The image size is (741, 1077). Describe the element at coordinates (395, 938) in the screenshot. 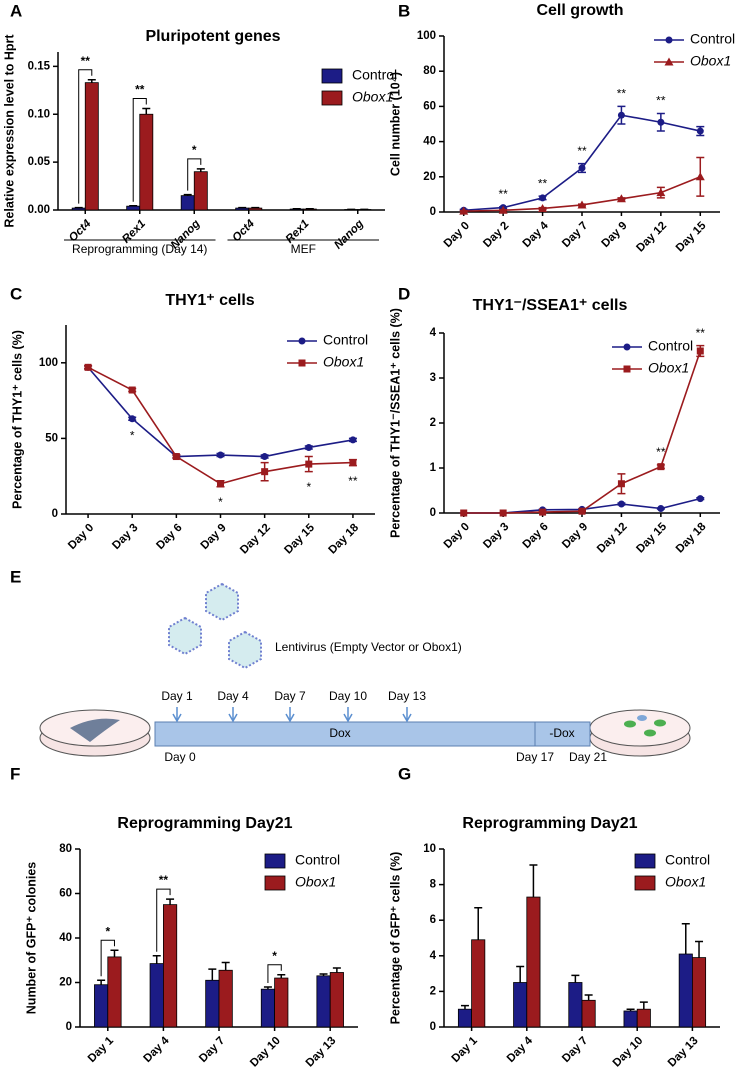

I see `y-axis-label: Percentage of GFP⁺ cells (%)` at that location.